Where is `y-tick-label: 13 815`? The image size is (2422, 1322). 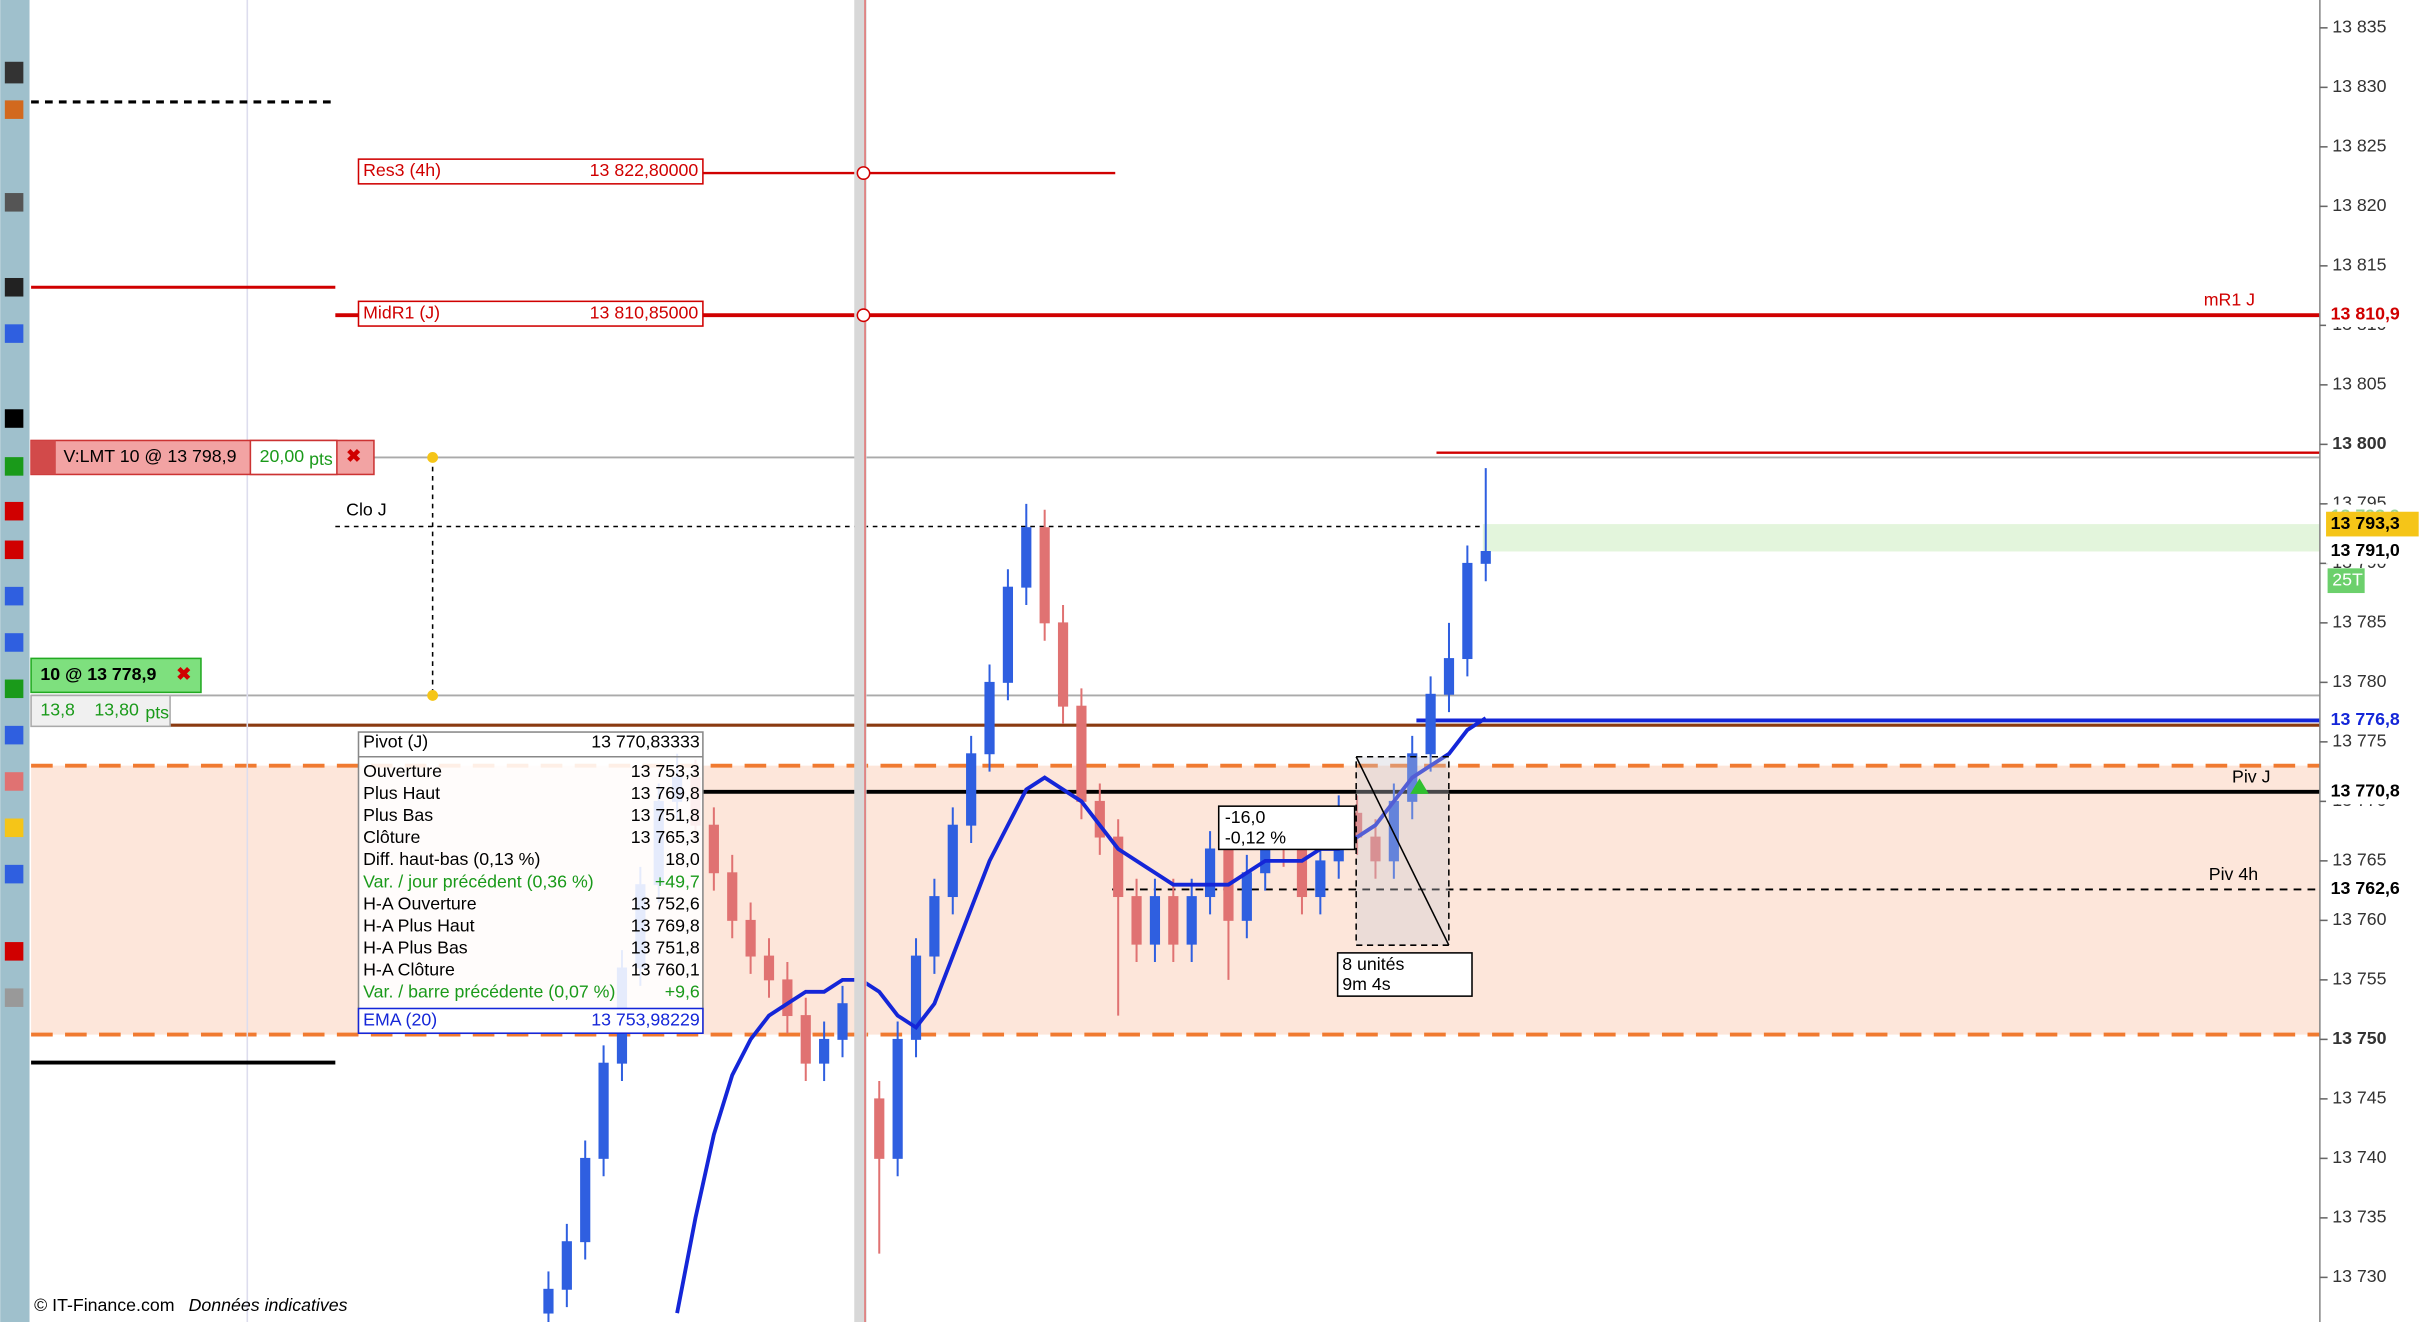
y-tick-label: 13 815 is located at coordinates (2359, 265).